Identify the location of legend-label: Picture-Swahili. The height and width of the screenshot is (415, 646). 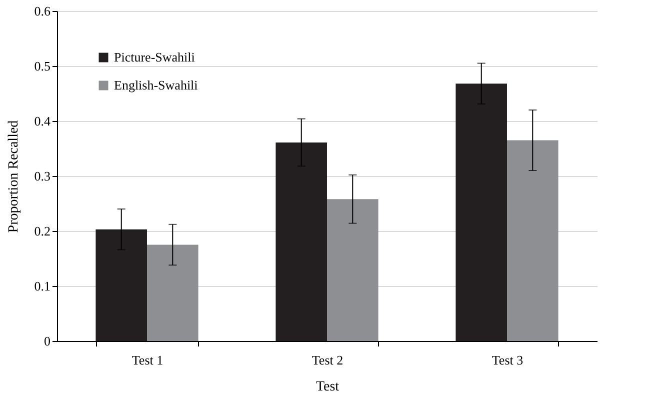
(155, 57).